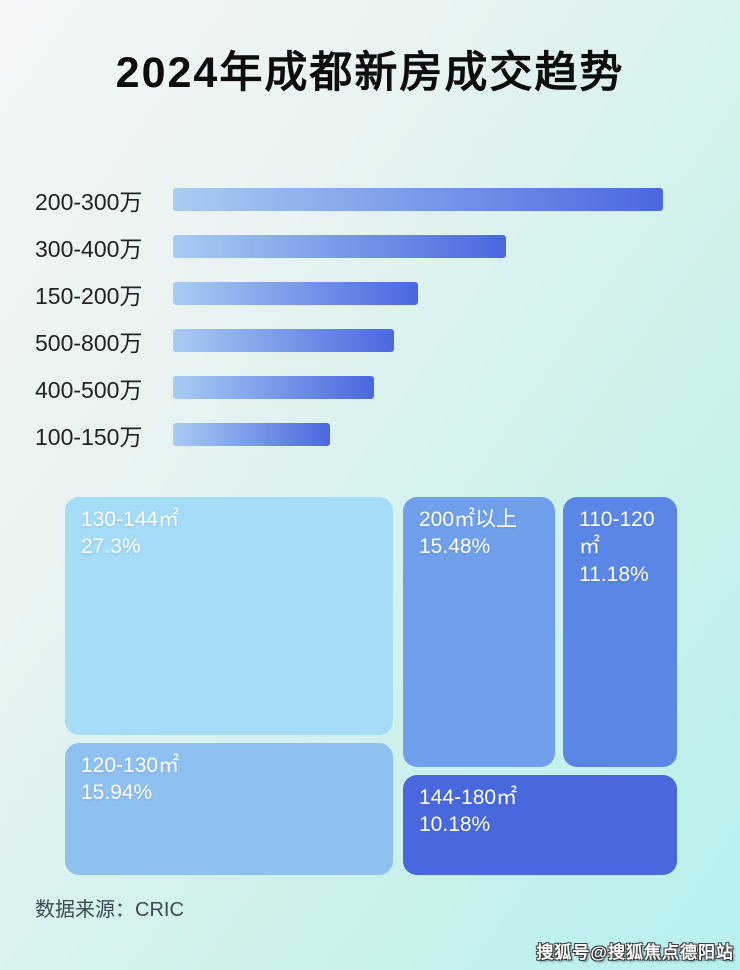 The height and width of the screenshot is (970, 740). I want to click on bar-row: 400-500万, so click(370, 387).